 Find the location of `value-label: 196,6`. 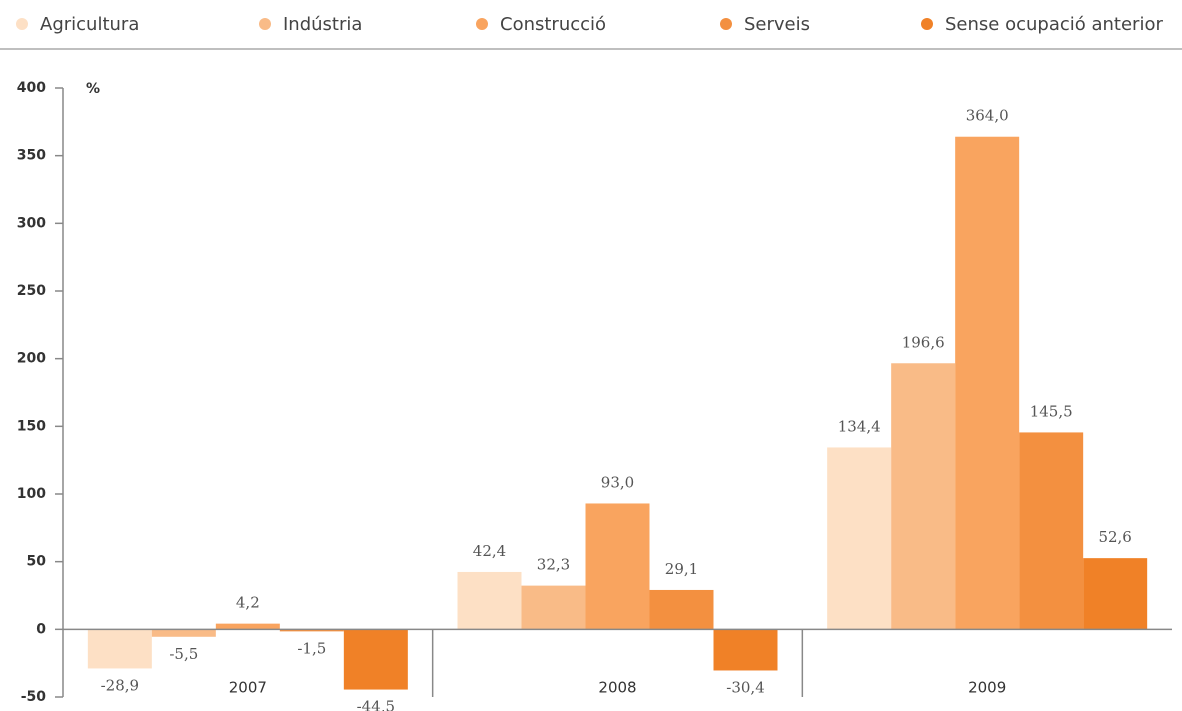

value-label: 196,6 is located at coordinates (923, 342).